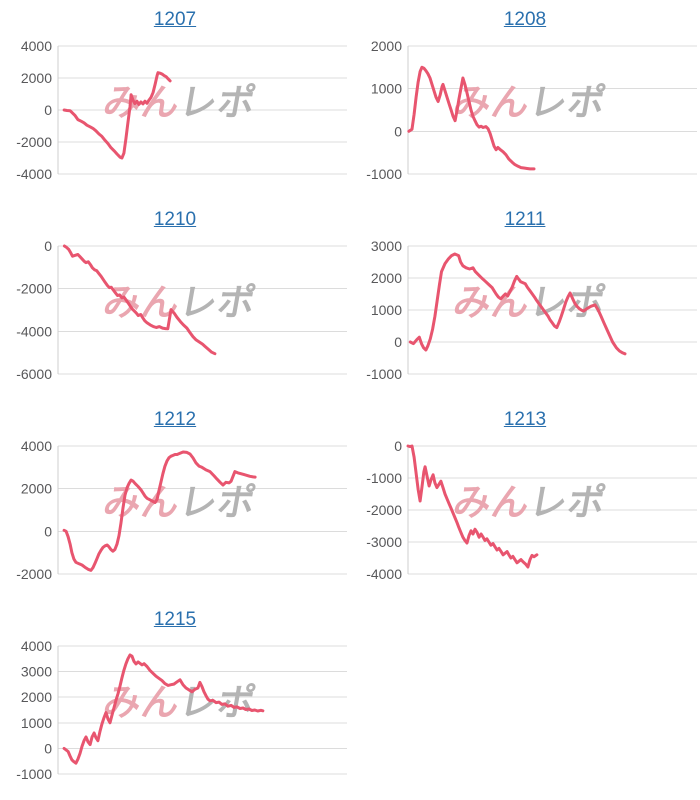 The width and height of the screenshot is (700, 800). Describe the element at coordinates (175, 219) in the screenshot. I see `chart-title-link: 1210` at that location.